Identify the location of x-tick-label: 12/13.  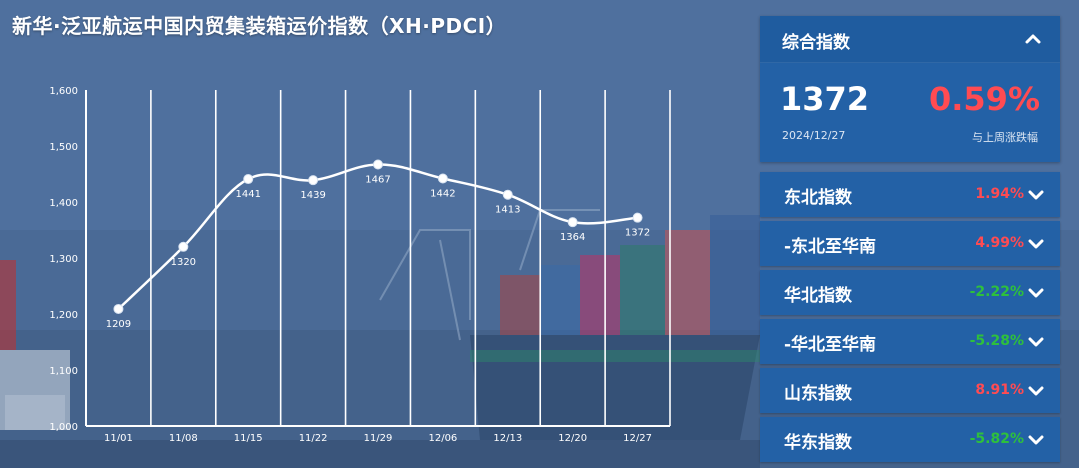
(507, 438).